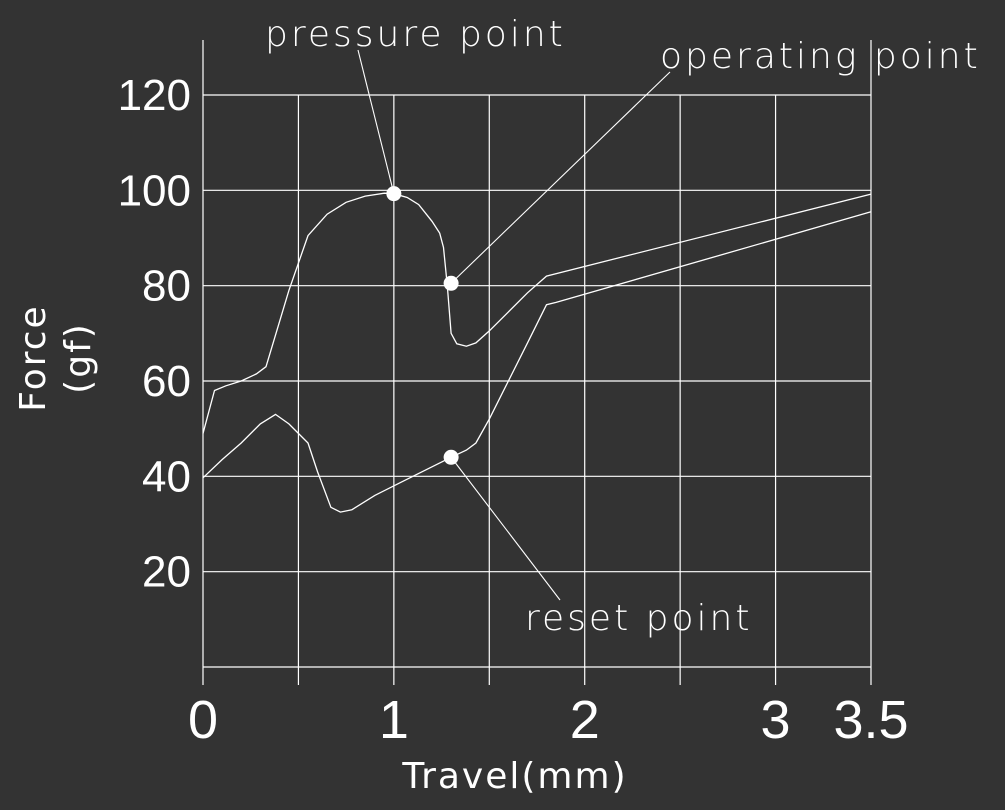 The width and height of the screenshot is (1005, 810). What do you see at coordinates (166, 381) in the screenshot?
I see `y-tick-label: 60` at bounding box center [166, 381].